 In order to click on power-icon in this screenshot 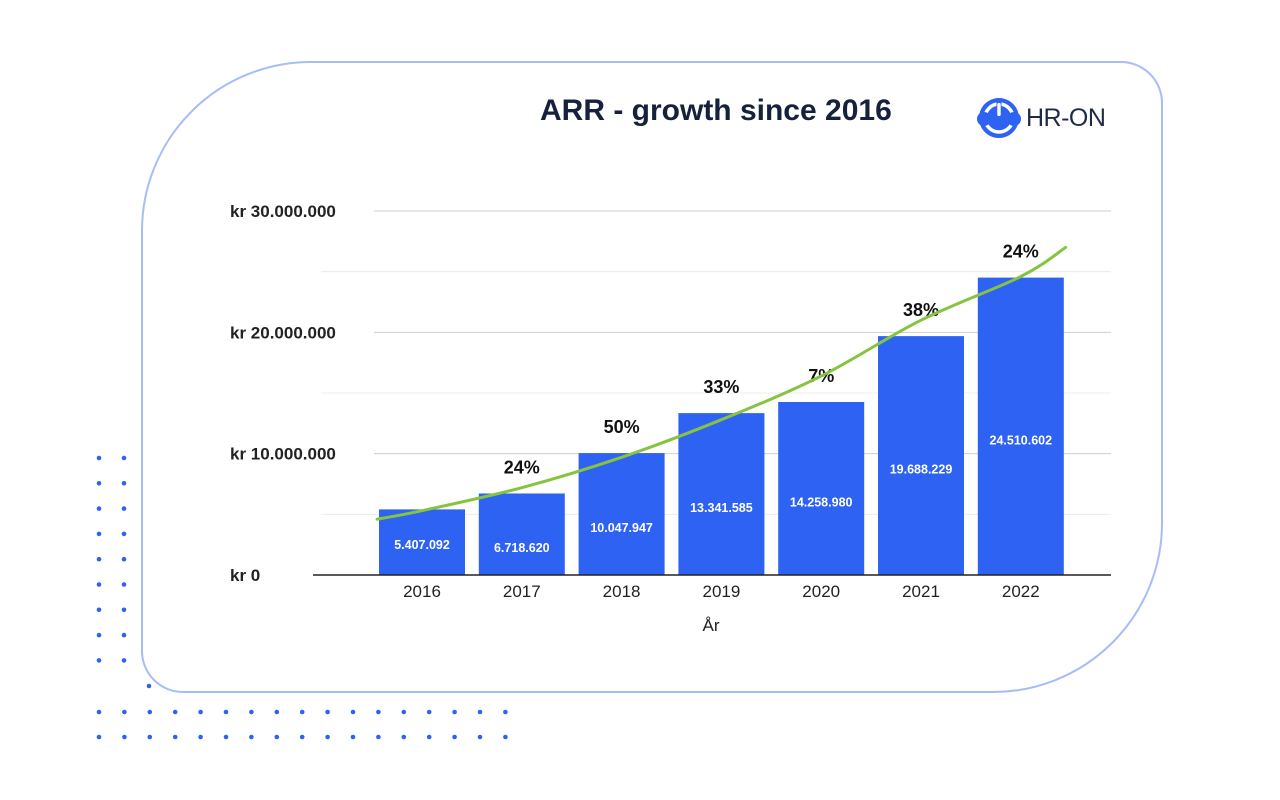, I will do `click(999, 118)`.